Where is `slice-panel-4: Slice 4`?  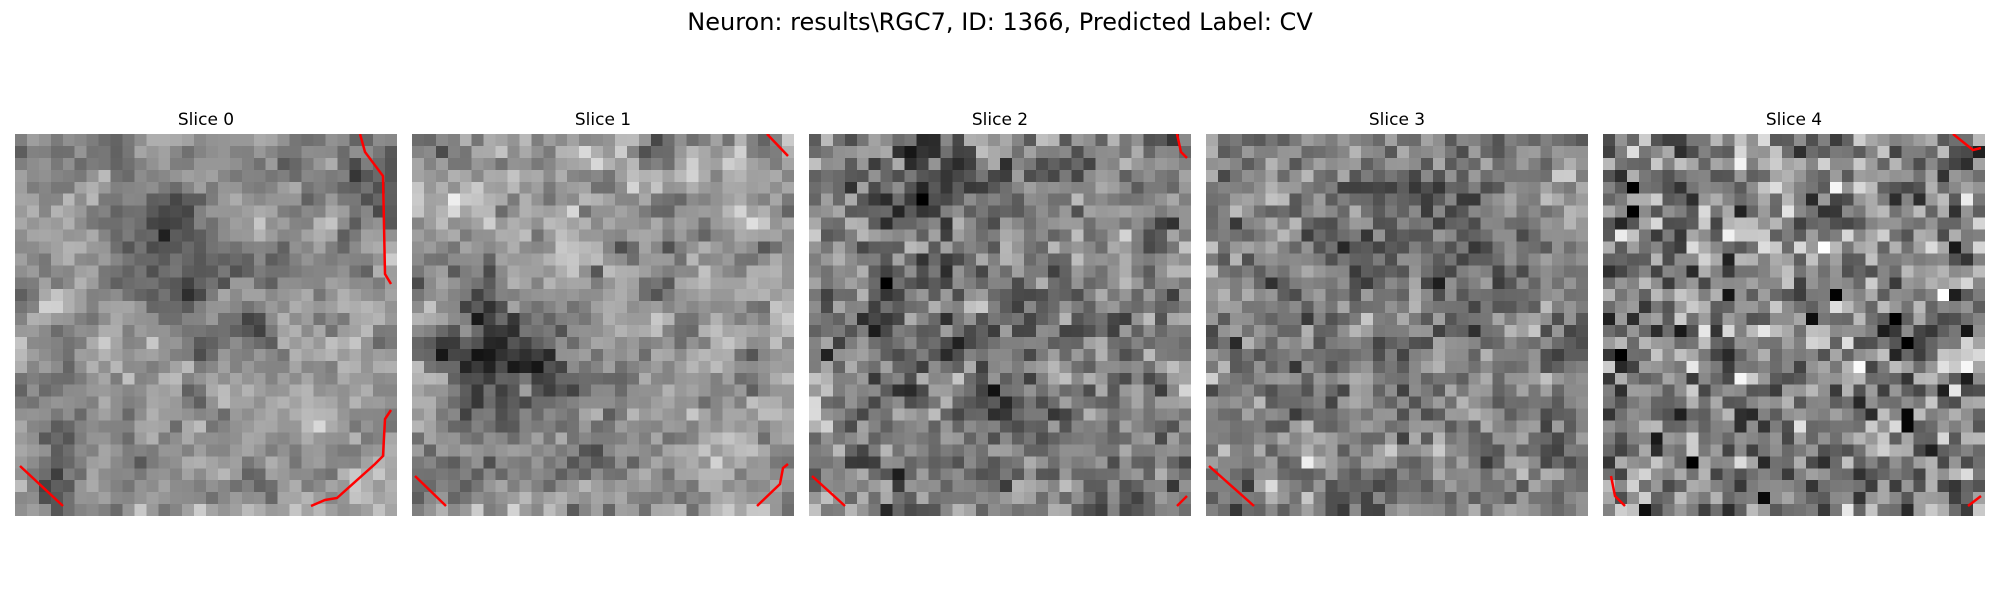 slice-panel-4: Slice 4 is located at coordinates (1794, 313).